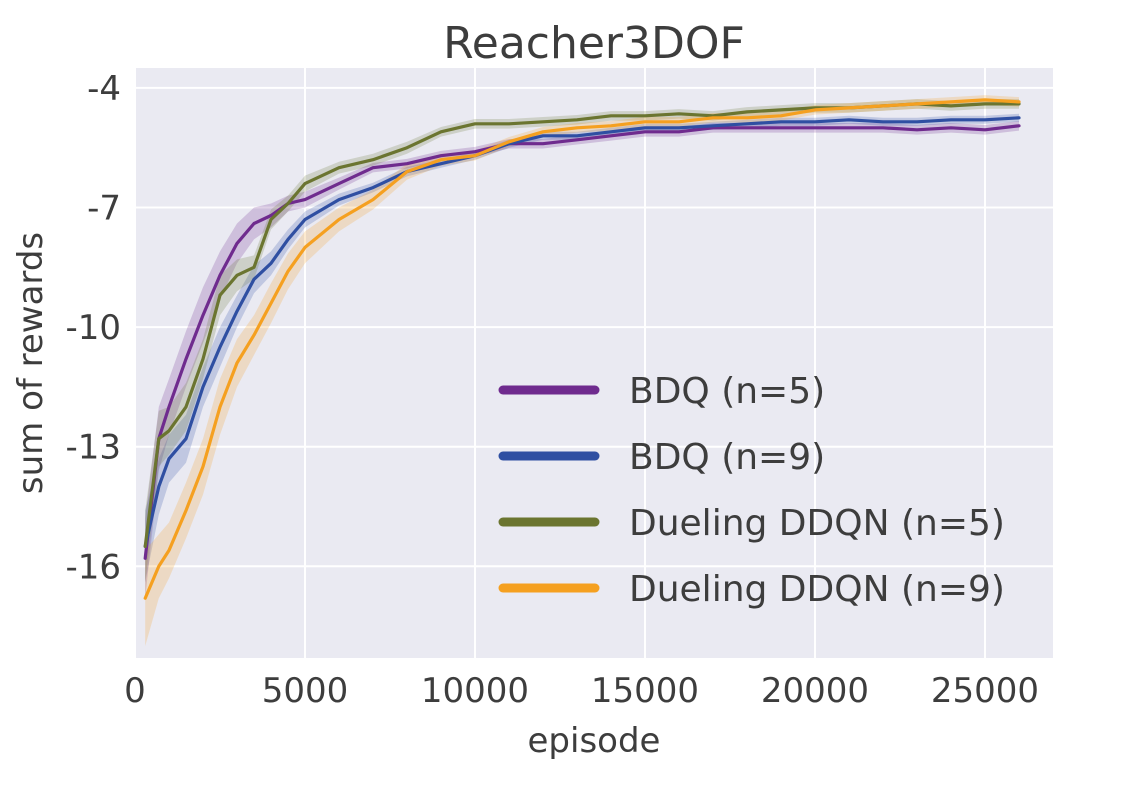 Image resolution: width=1128 pixels, height=788 pixels. I want to click on y-tick-label: -10, so click(93, 328).